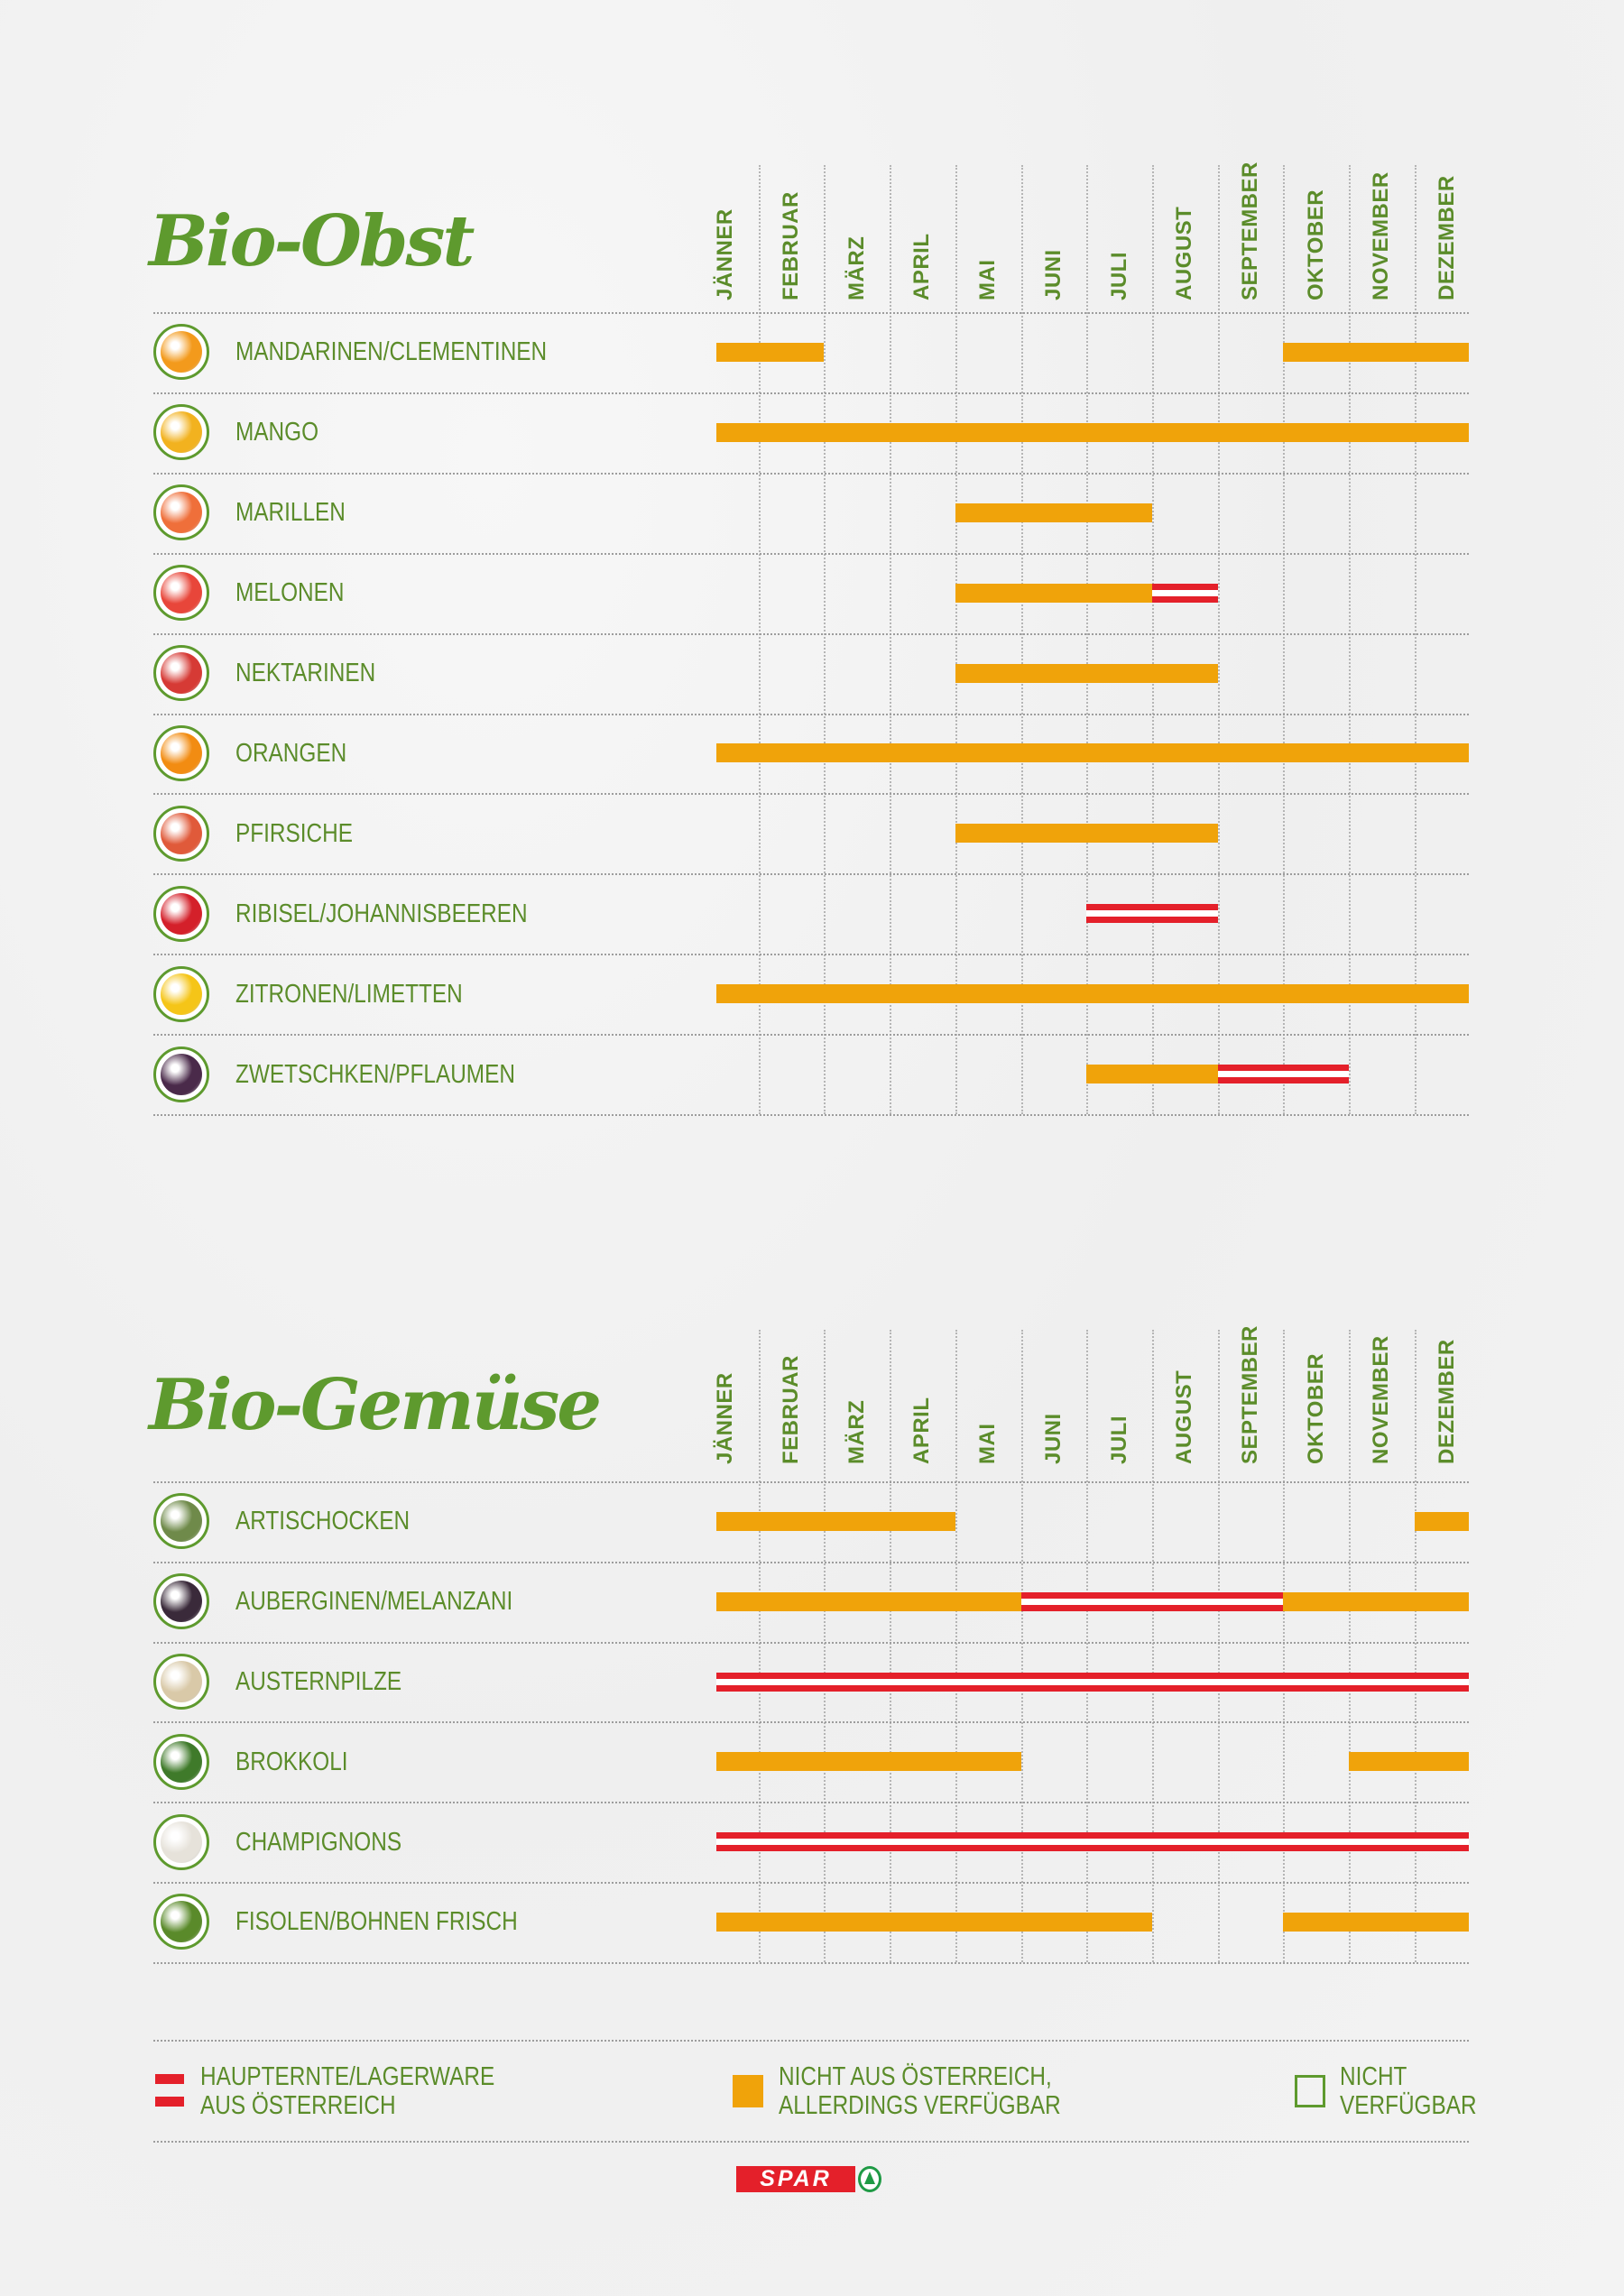 This screenshot has width=1624, height=2296. What do you see at coordinates (988, 280) in the screenshot?
I see `month-label-text: MAI` at bounding box center [988, 280].